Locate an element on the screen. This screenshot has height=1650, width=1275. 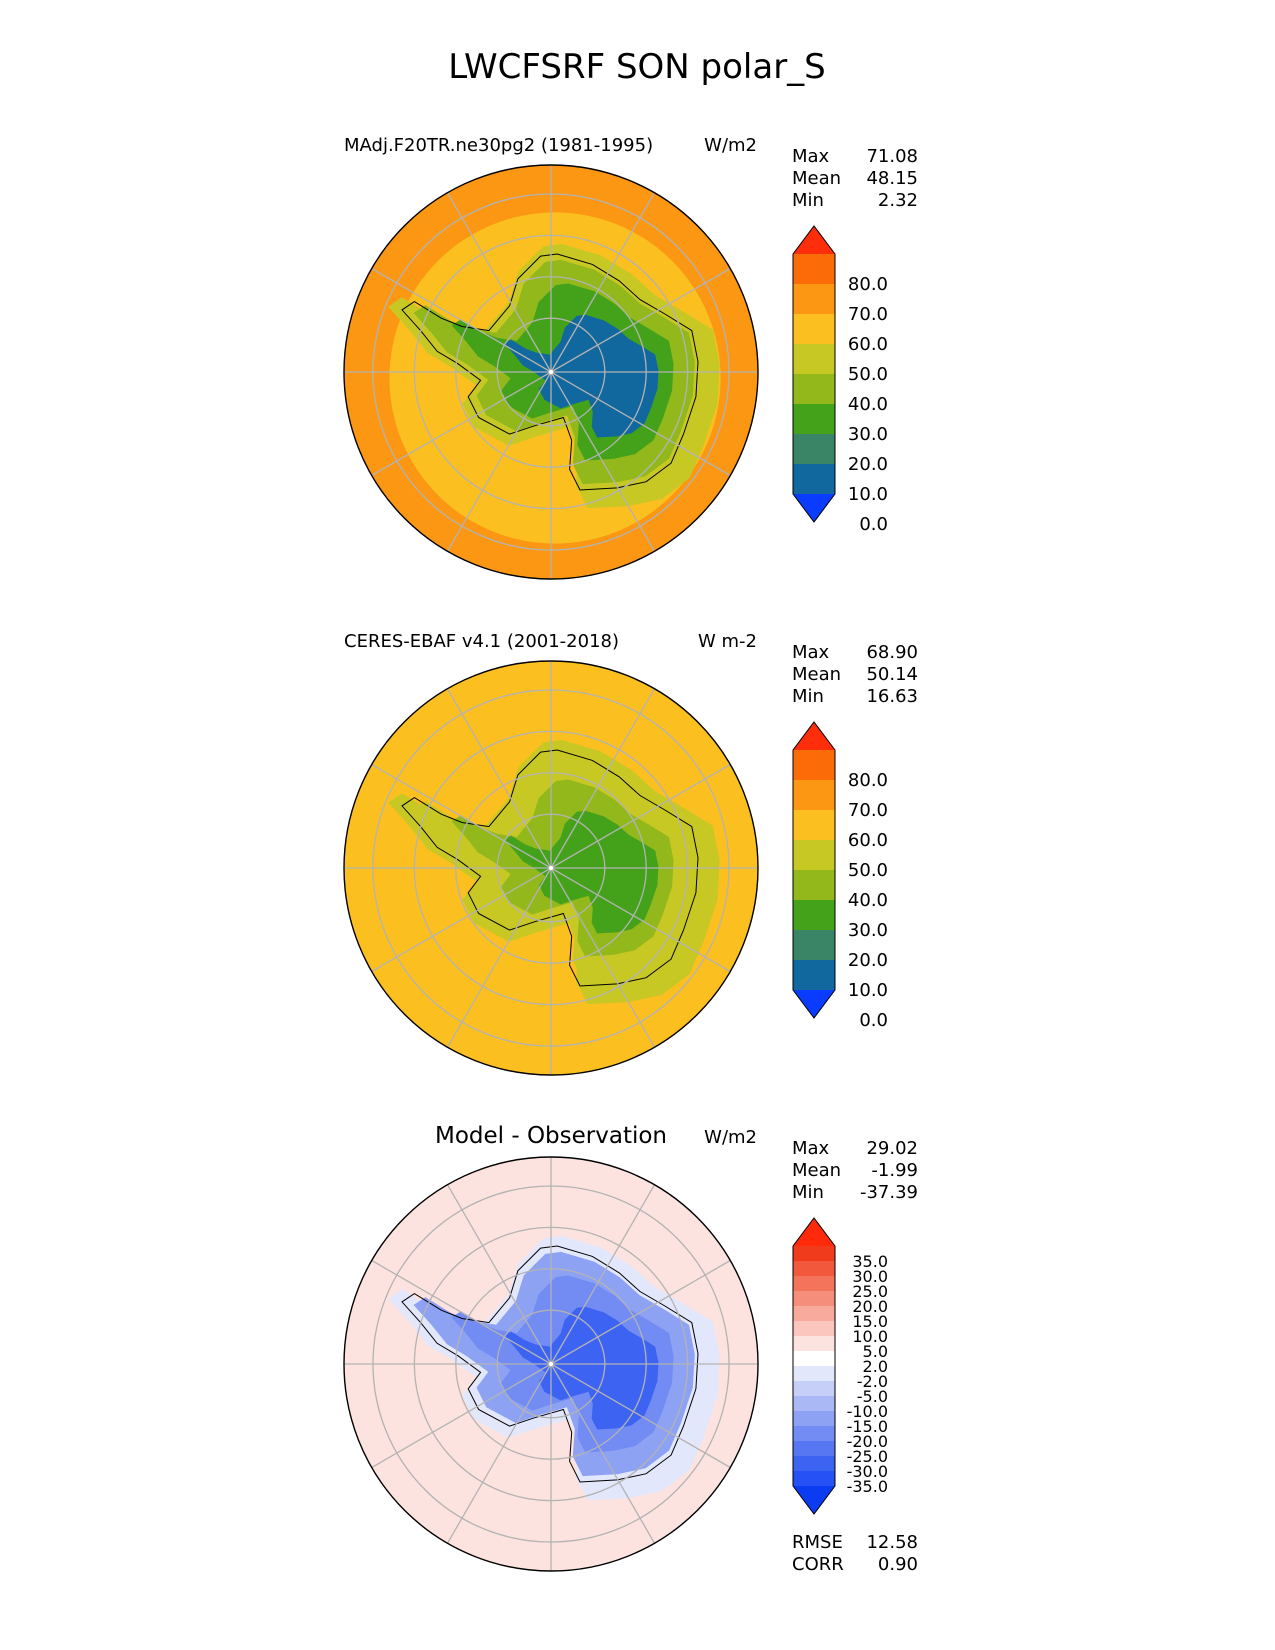
colorbar-tick-label: 5.0 is located at coordinates (875, 1351).